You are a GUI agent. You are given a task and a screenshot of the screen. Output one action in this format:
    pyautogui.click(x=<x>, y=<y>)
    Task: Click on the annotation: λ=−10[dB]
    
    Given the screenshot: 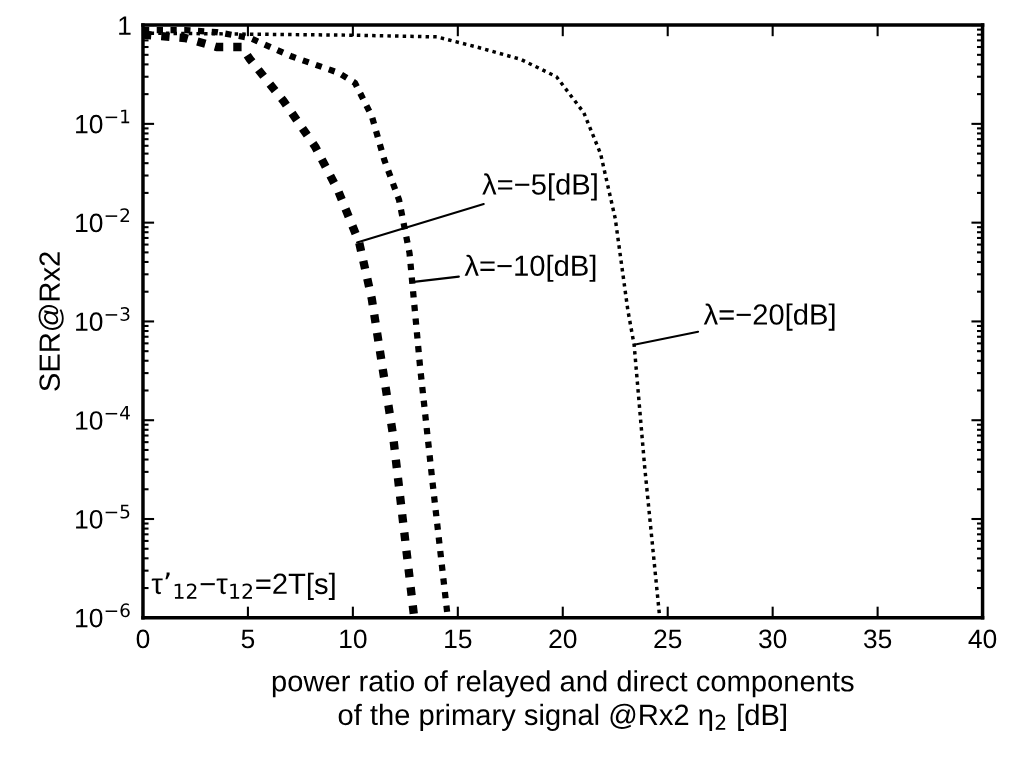 What is the action you would take?
    pyautogui.click(x=530, y=268)
    